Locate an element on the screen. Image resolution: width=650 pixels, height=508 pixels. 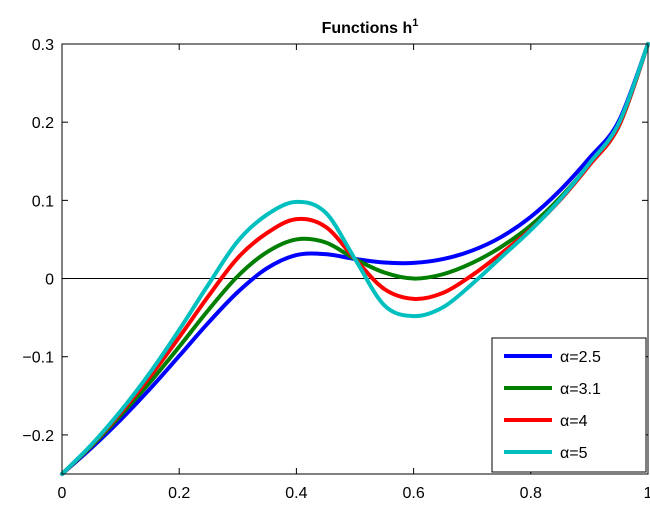
chart-title-main: Functions h is located at coordinates (367, 28).